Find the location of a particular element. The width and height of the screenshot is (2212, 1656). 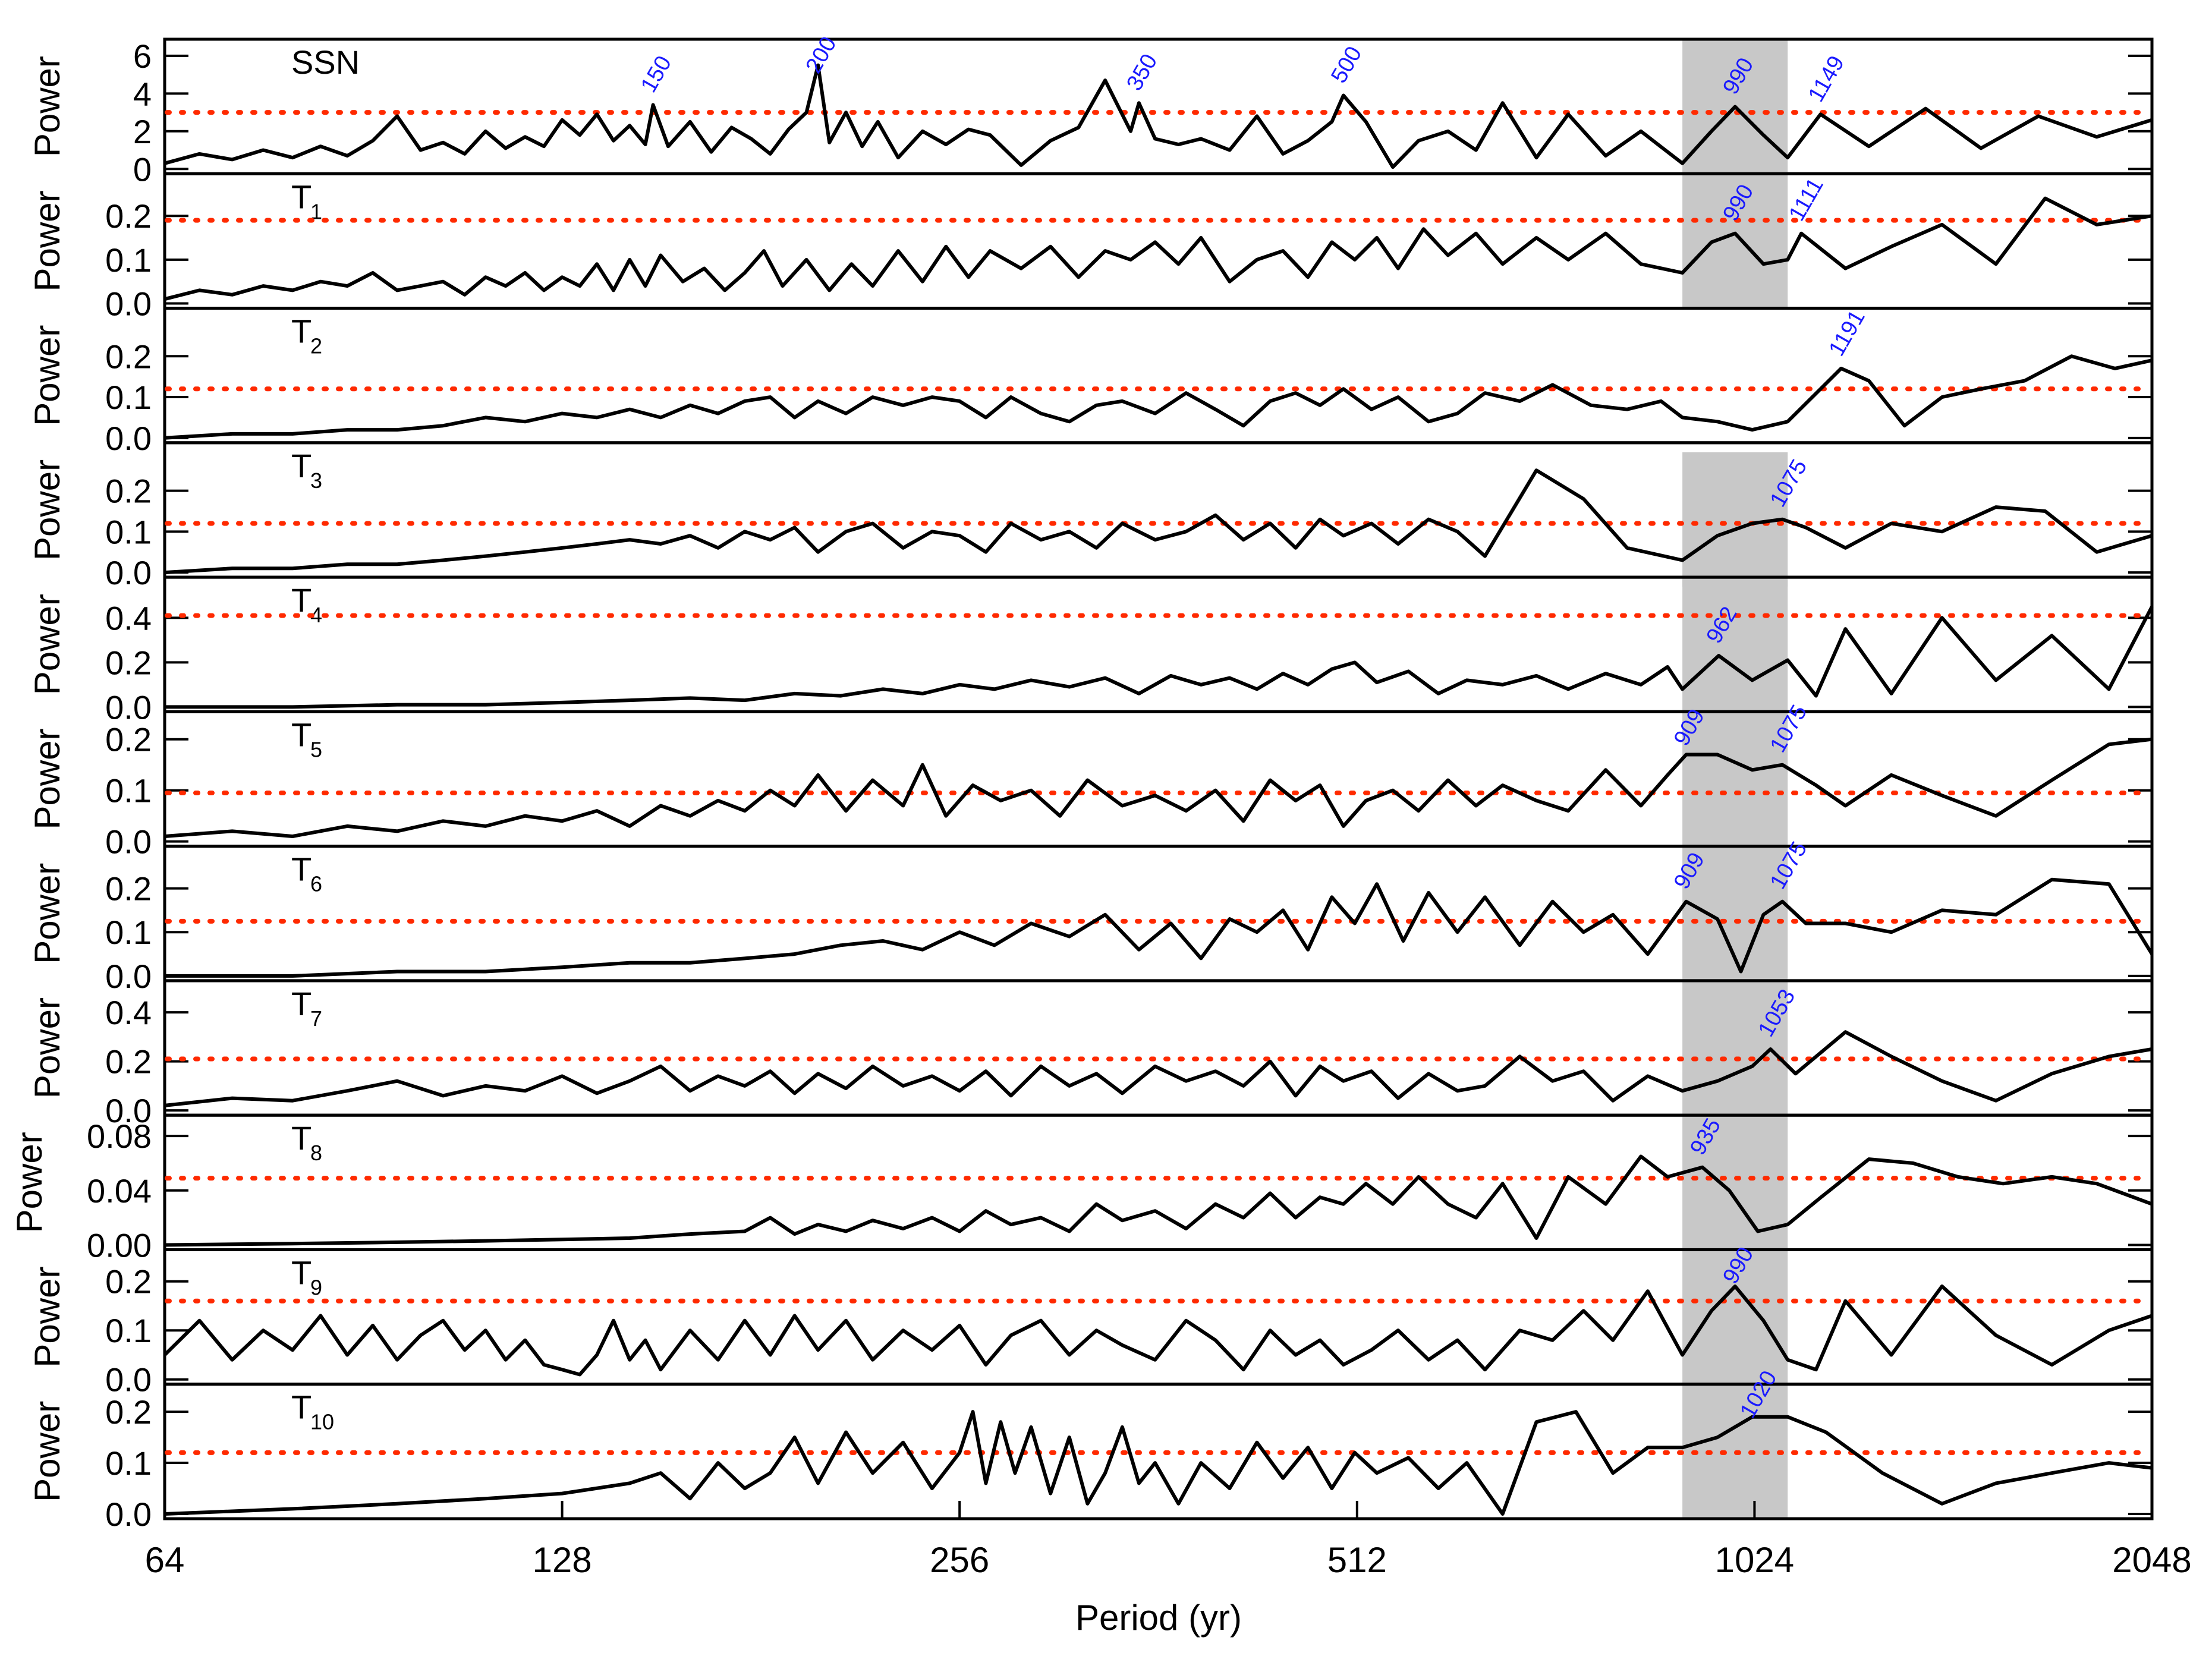

panel-subscript: 5 is located at coordinates (316, 749).